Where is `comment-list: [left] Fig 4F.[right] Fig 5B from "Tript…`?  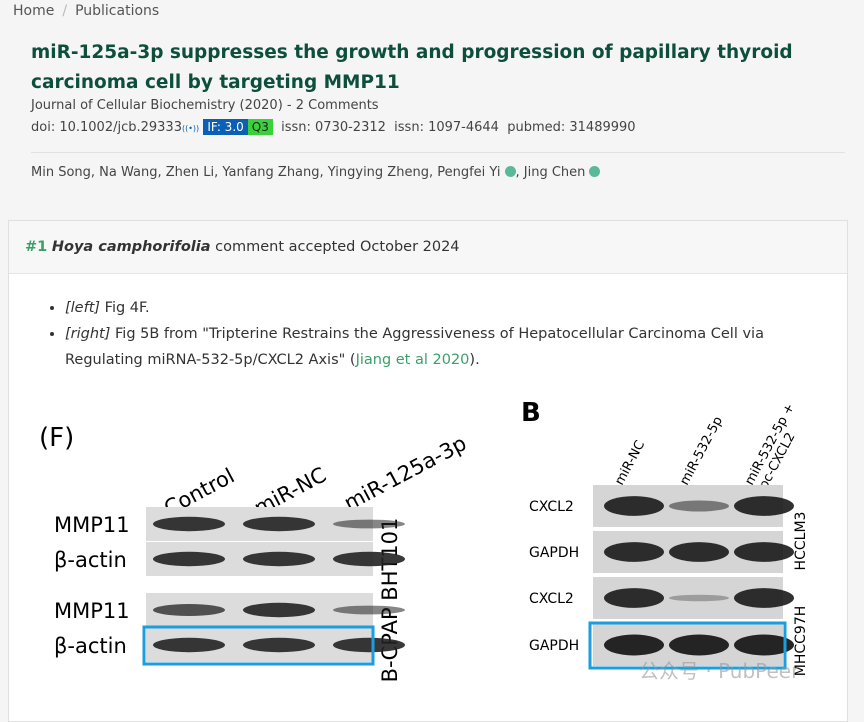
comment-list: [left] Fig 4F.[right] Fig 5B from "Tript… is located at coordinates (437, 334).